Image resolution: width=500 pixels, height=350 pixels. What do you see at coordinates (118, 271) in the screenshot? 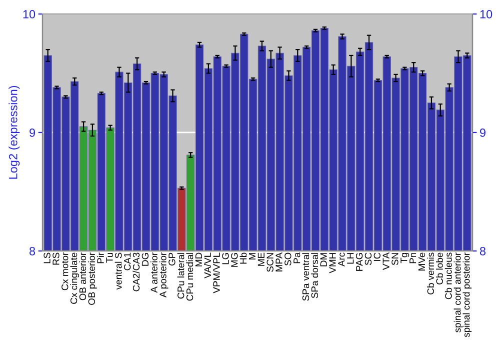
I see `x-tick-label: ventral S` at bounding box center [118, 271].